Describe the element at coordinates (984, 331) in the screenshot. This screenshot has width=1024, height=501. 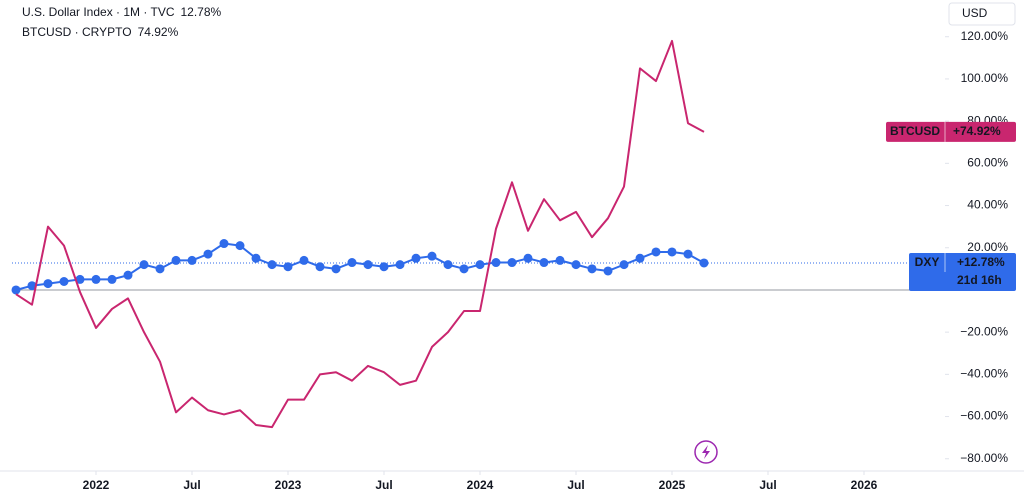
I see `y-tick-label: −20.00%` at that location.